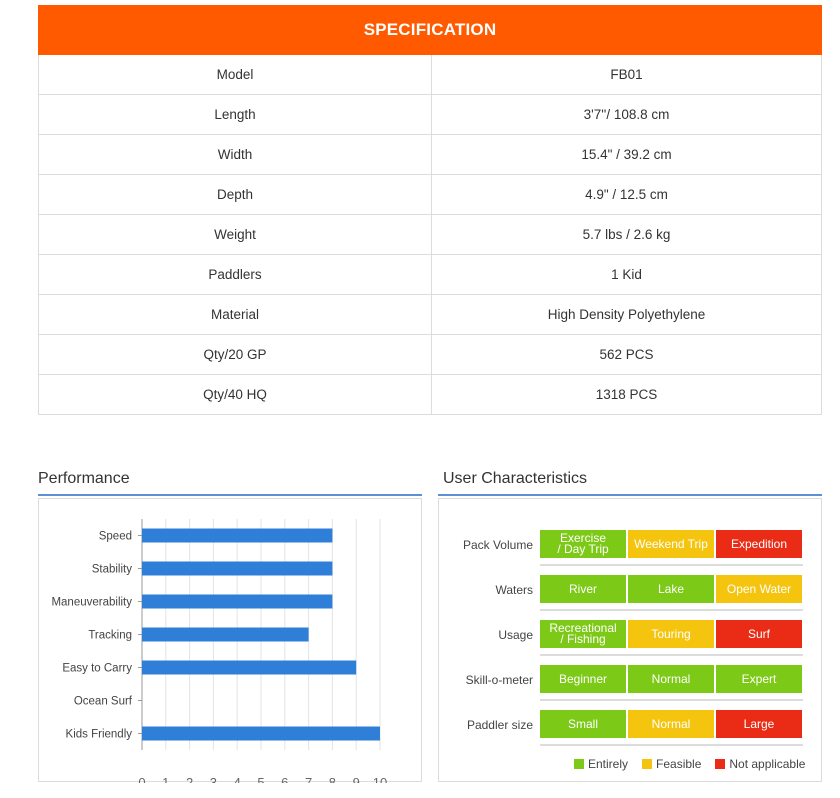 The width and height of the screenshot is (840, 798). What do you see at coordinates (91, 603) in the screenshot?
I see `category-label: Maneuverability` at bounding box center [91, 603].